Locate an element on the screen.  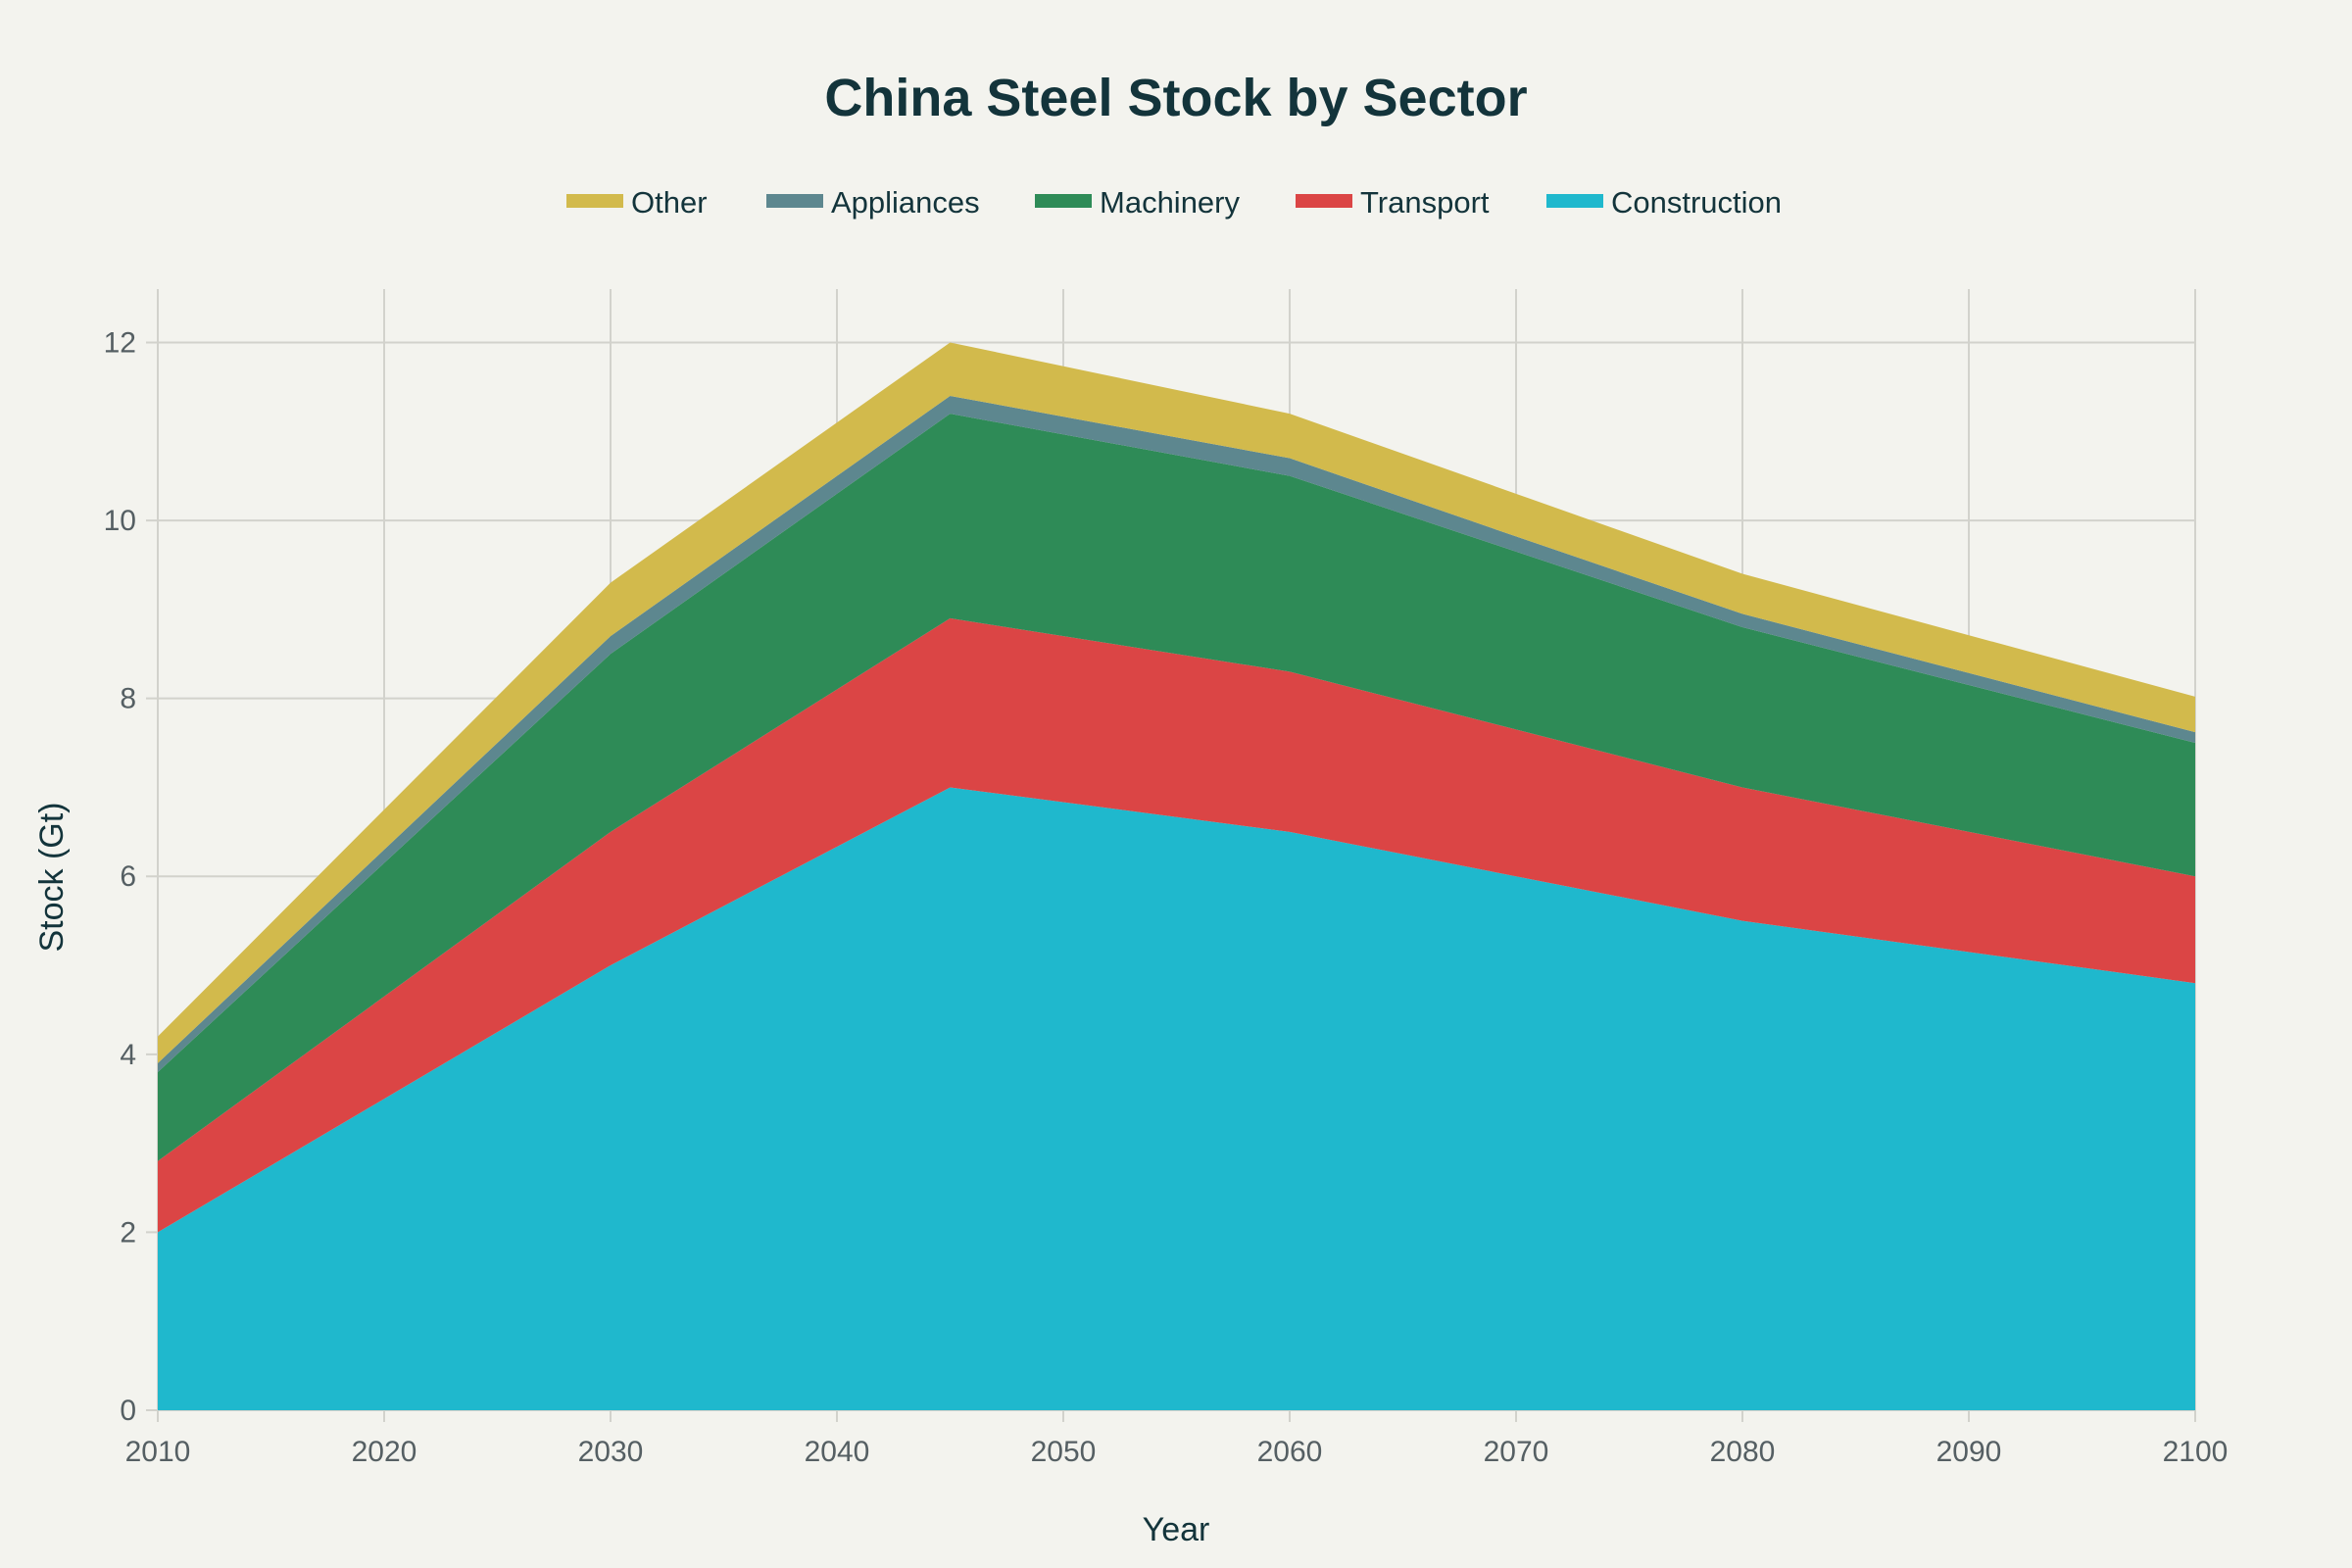
x-tick-label: 2030 is located at coordinates (611, 1452).